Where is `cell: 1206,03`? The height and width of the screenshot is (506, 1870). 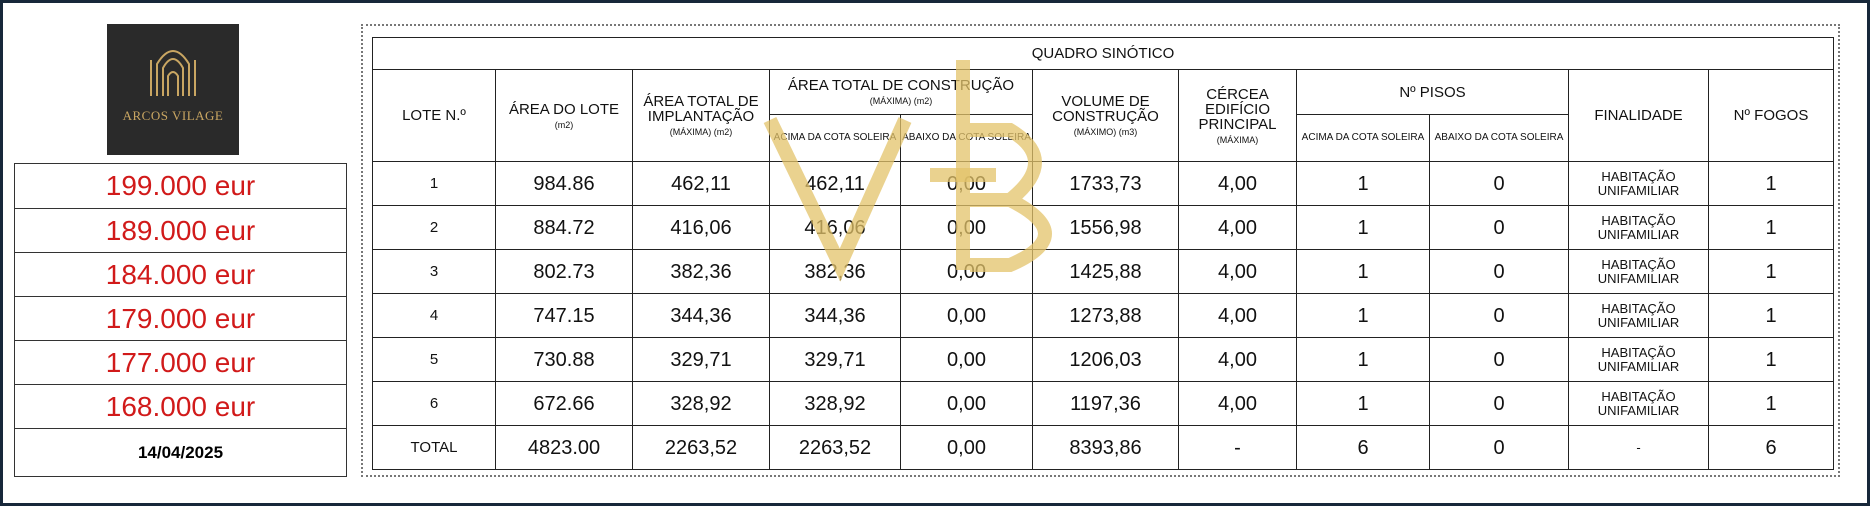 cell: 1206,03 is located at coordinates (1105, 359).